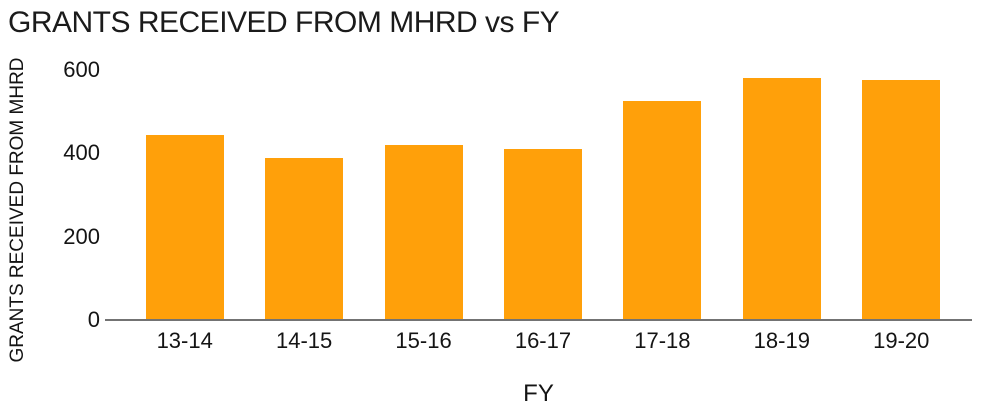  I want to click on y-tick-label-200: 200, so click(81, 236).